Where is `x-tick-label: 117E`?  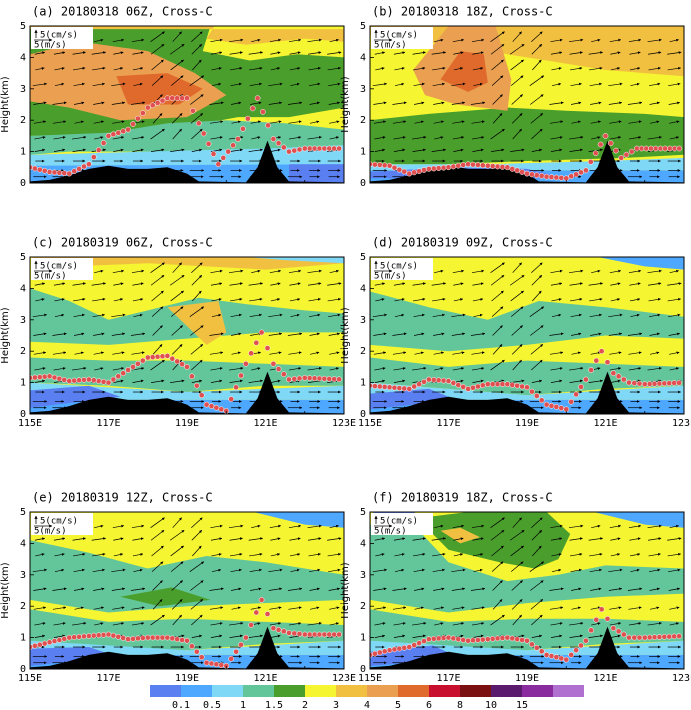 x-tick-label: 117E is located at coordinates (448, 678).